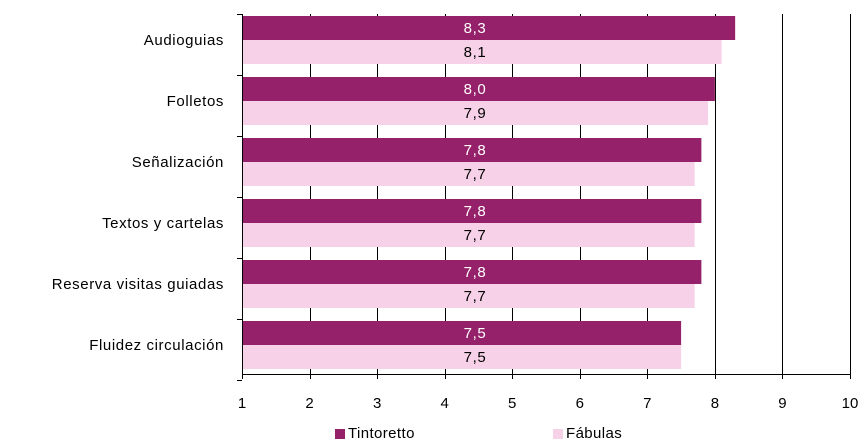 This screenshot has width=865, height=446. I want to click on data-label-fabulas: 7,9, so click(475, 113).